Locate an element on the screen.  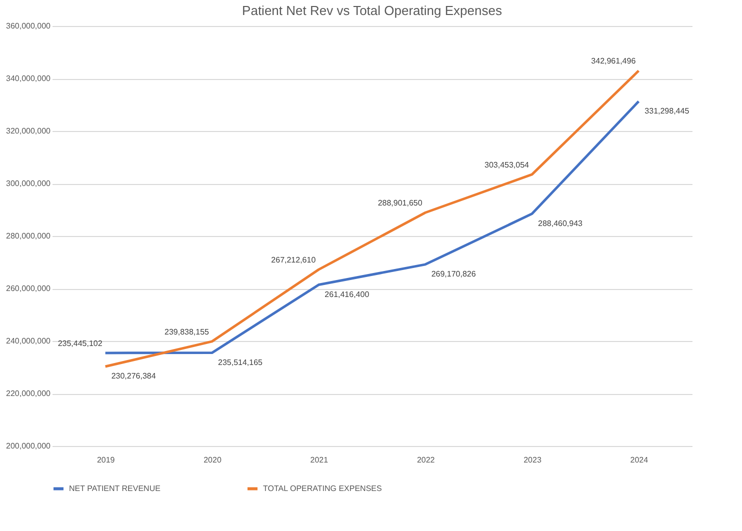
y-tick-label: 240,000,000 is located at coordinates (29, 341).